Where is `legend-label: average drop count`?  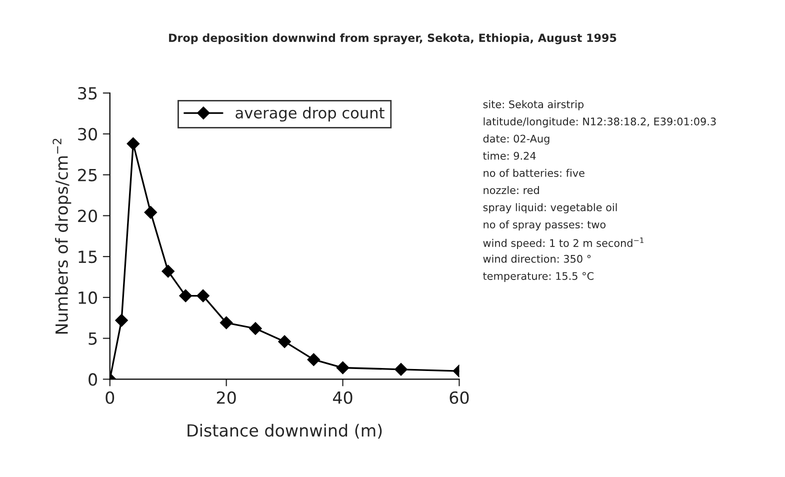 legend-label: average drop count is located at coordinates (310, 114).